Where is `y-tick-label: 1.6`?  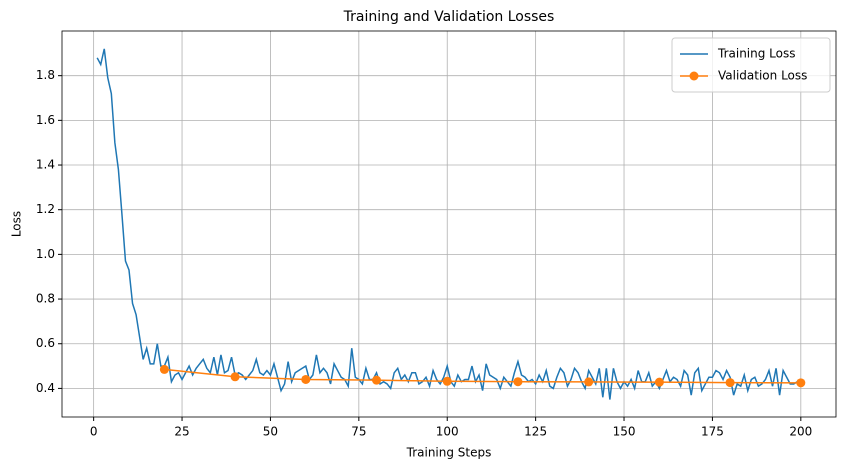
y-tick-label: 1.6 is located at coordinates (45, 120).